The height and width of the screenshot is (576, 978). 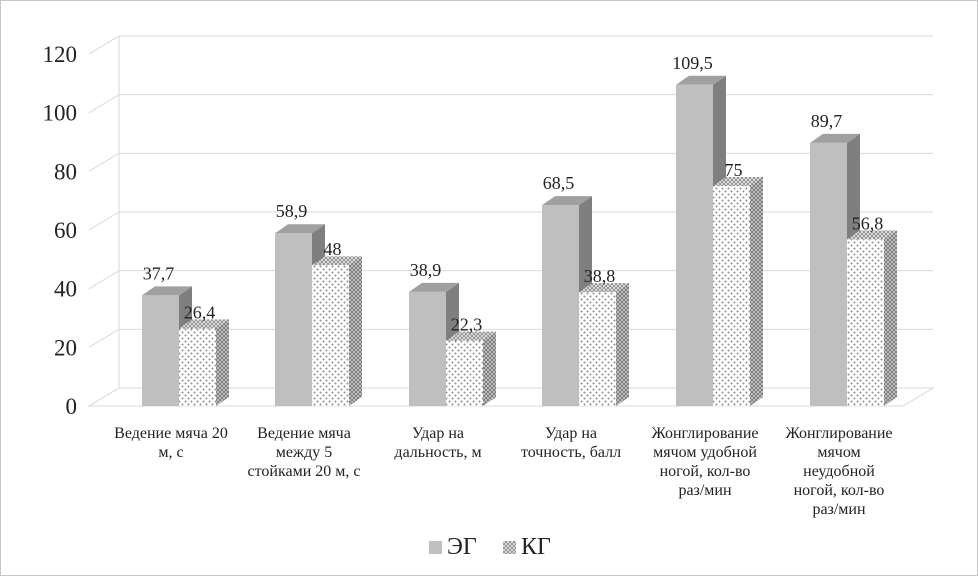 I want to click on data-label-kg: 26,4, so click(x=200, y=313).